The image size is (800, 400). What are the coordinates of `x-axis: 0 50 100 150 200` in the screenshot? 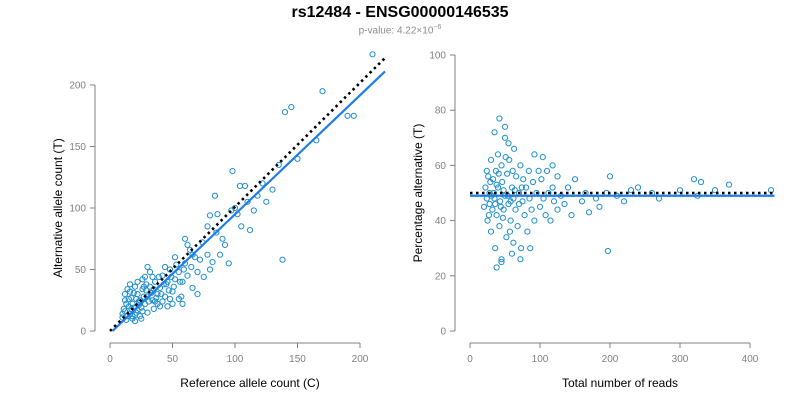 It's located at (238, 353).